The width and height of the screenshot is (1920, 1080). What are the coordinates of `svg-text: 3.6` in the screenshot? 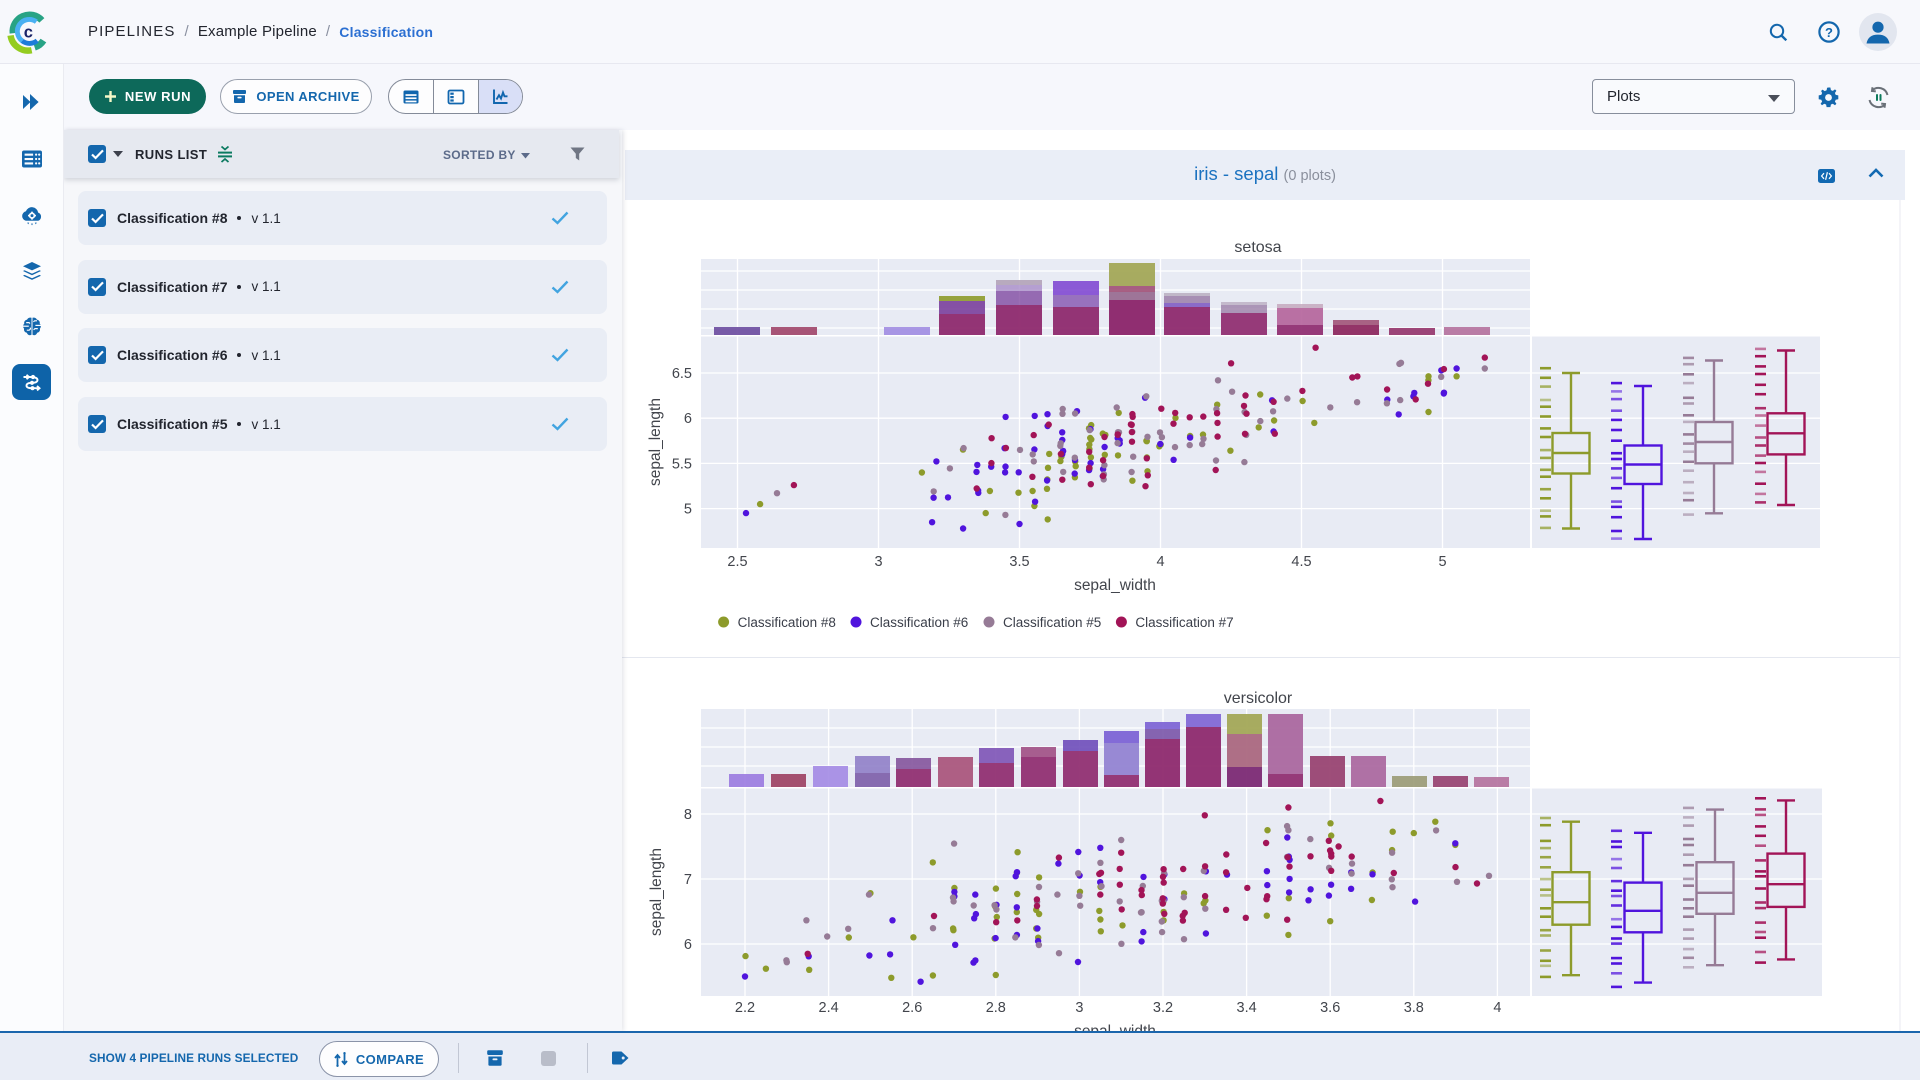 It's located at (1330, 1008).